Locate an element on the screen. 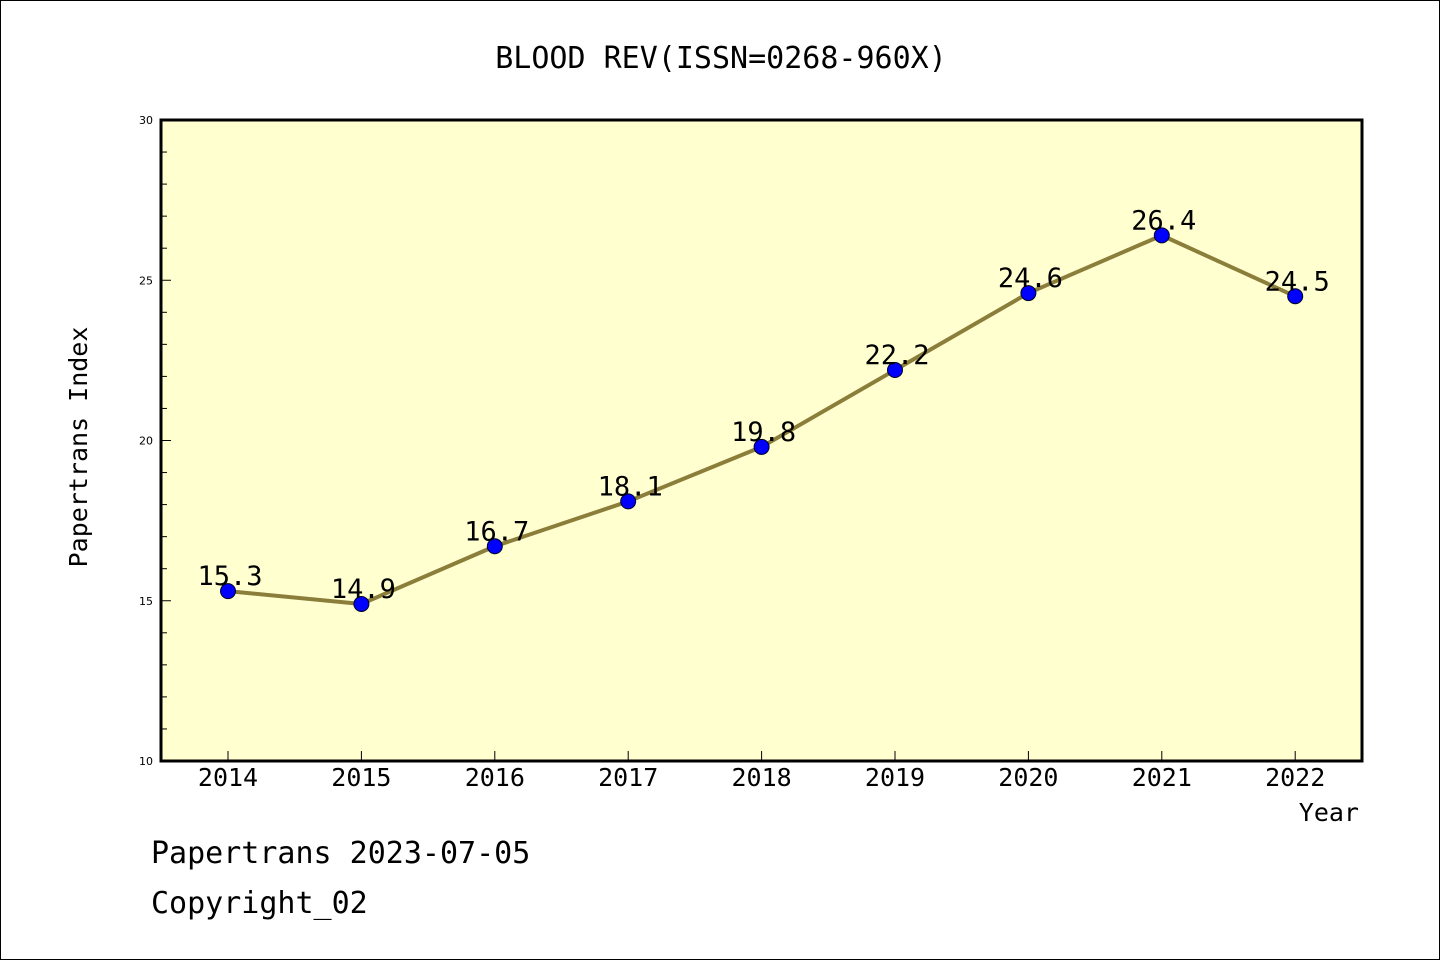 This screenshot has width=1440, height=960. data-label: 16.7 is located at coordinates (496, 531).